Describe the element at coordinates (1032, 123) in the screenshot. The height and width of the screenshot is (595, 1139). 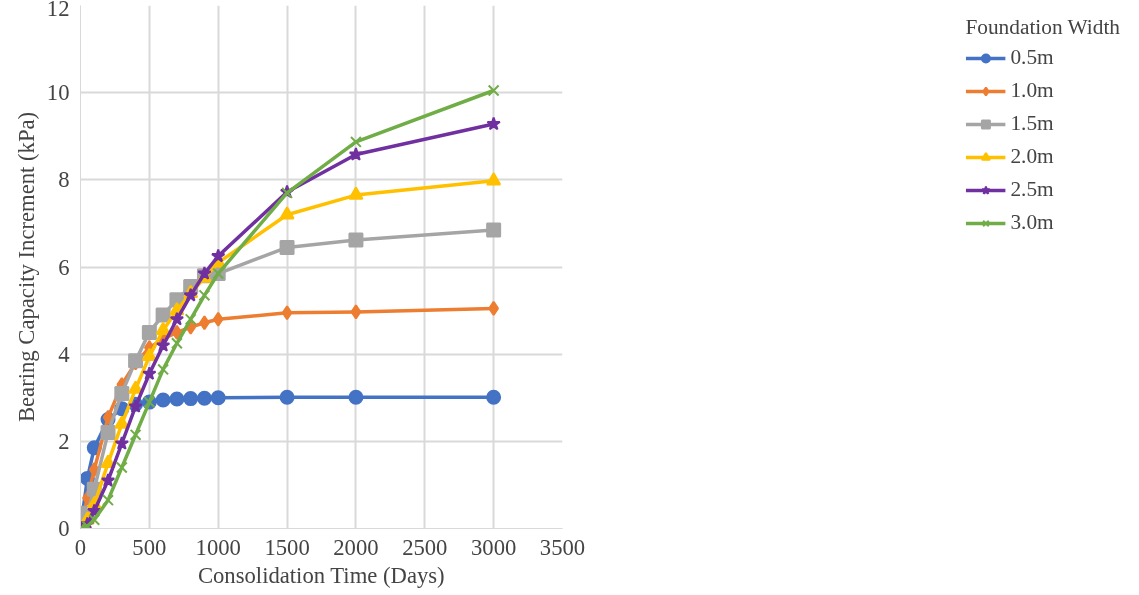
I see `legend-label: 1.5m` at that location.